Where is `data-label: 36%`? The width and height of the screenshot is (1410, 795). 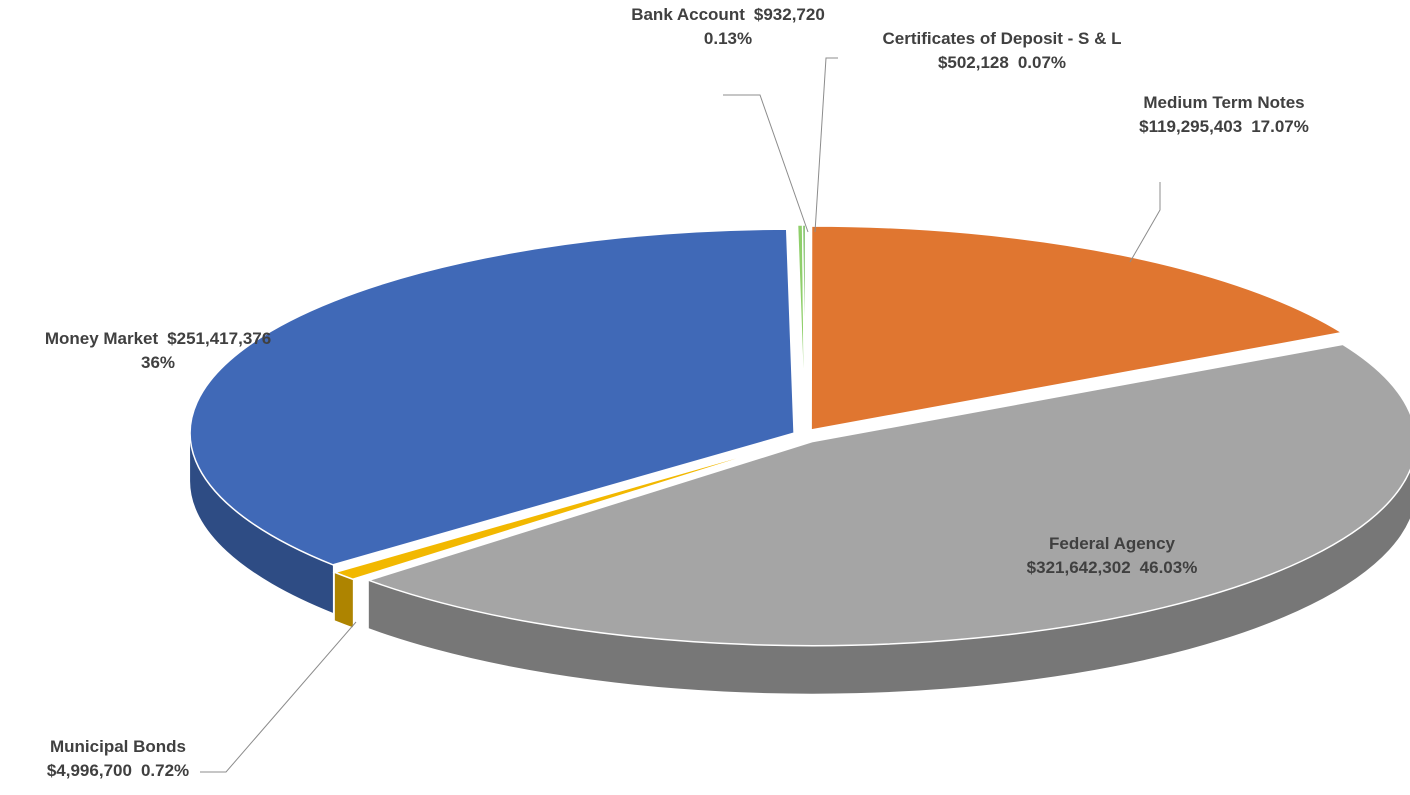
data-label: 36% is located at coordinates (158, 362).